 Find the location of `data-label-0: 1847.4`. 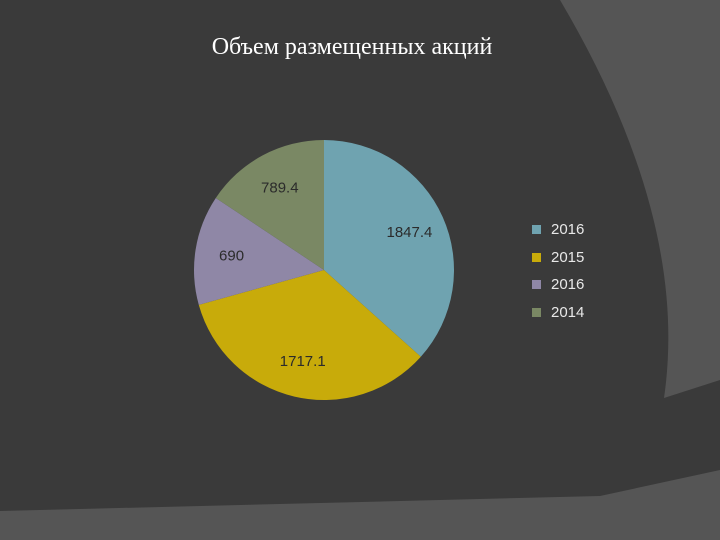

data-label-0: 1847.4 is located at coordinates (410, 232).